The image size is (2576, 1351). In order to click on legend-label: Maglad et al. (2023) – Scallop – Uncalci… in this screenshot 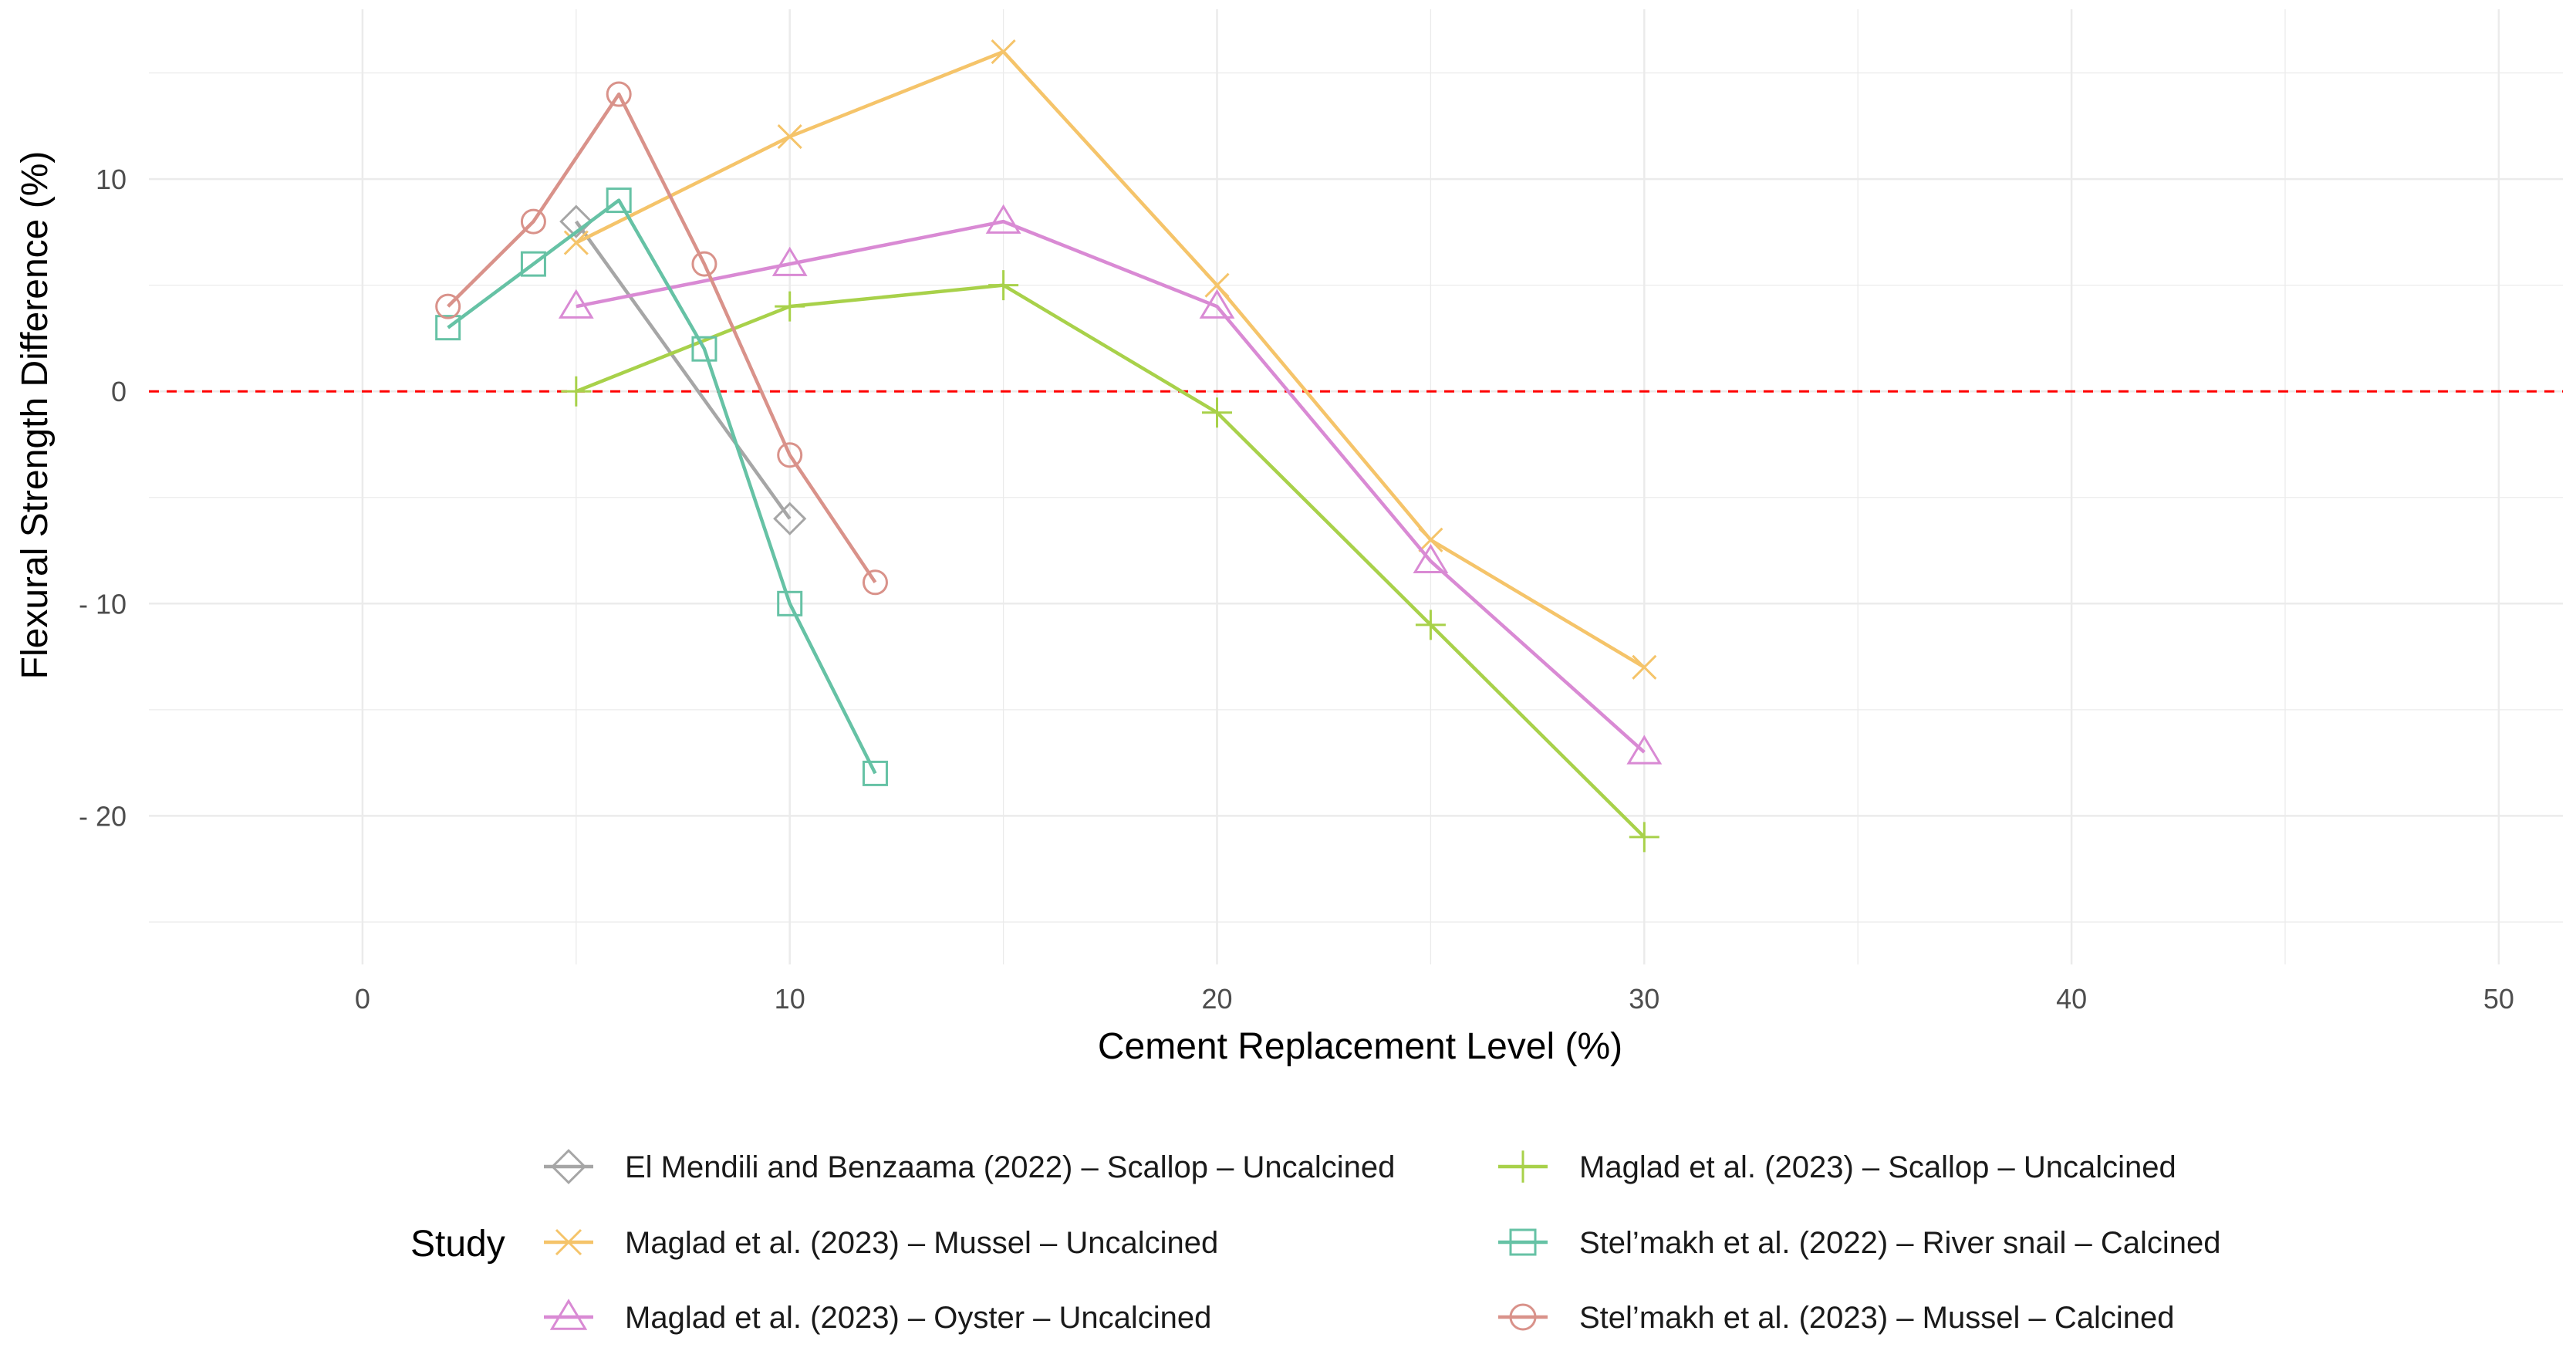, I will do `click(1878, 1167)`.